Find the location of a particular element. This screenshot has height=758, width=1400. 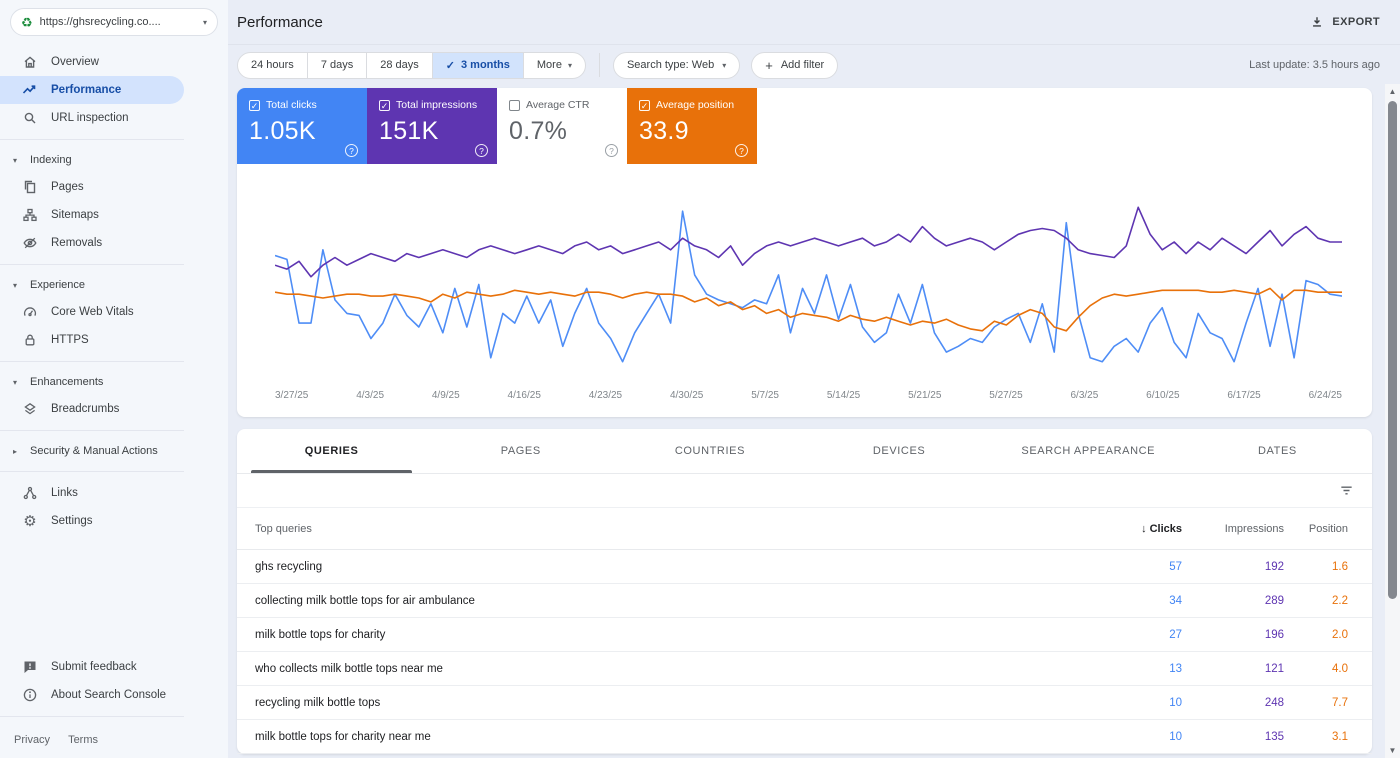

date-range-more-button: More ▾ is located at coordinates (554, 65).